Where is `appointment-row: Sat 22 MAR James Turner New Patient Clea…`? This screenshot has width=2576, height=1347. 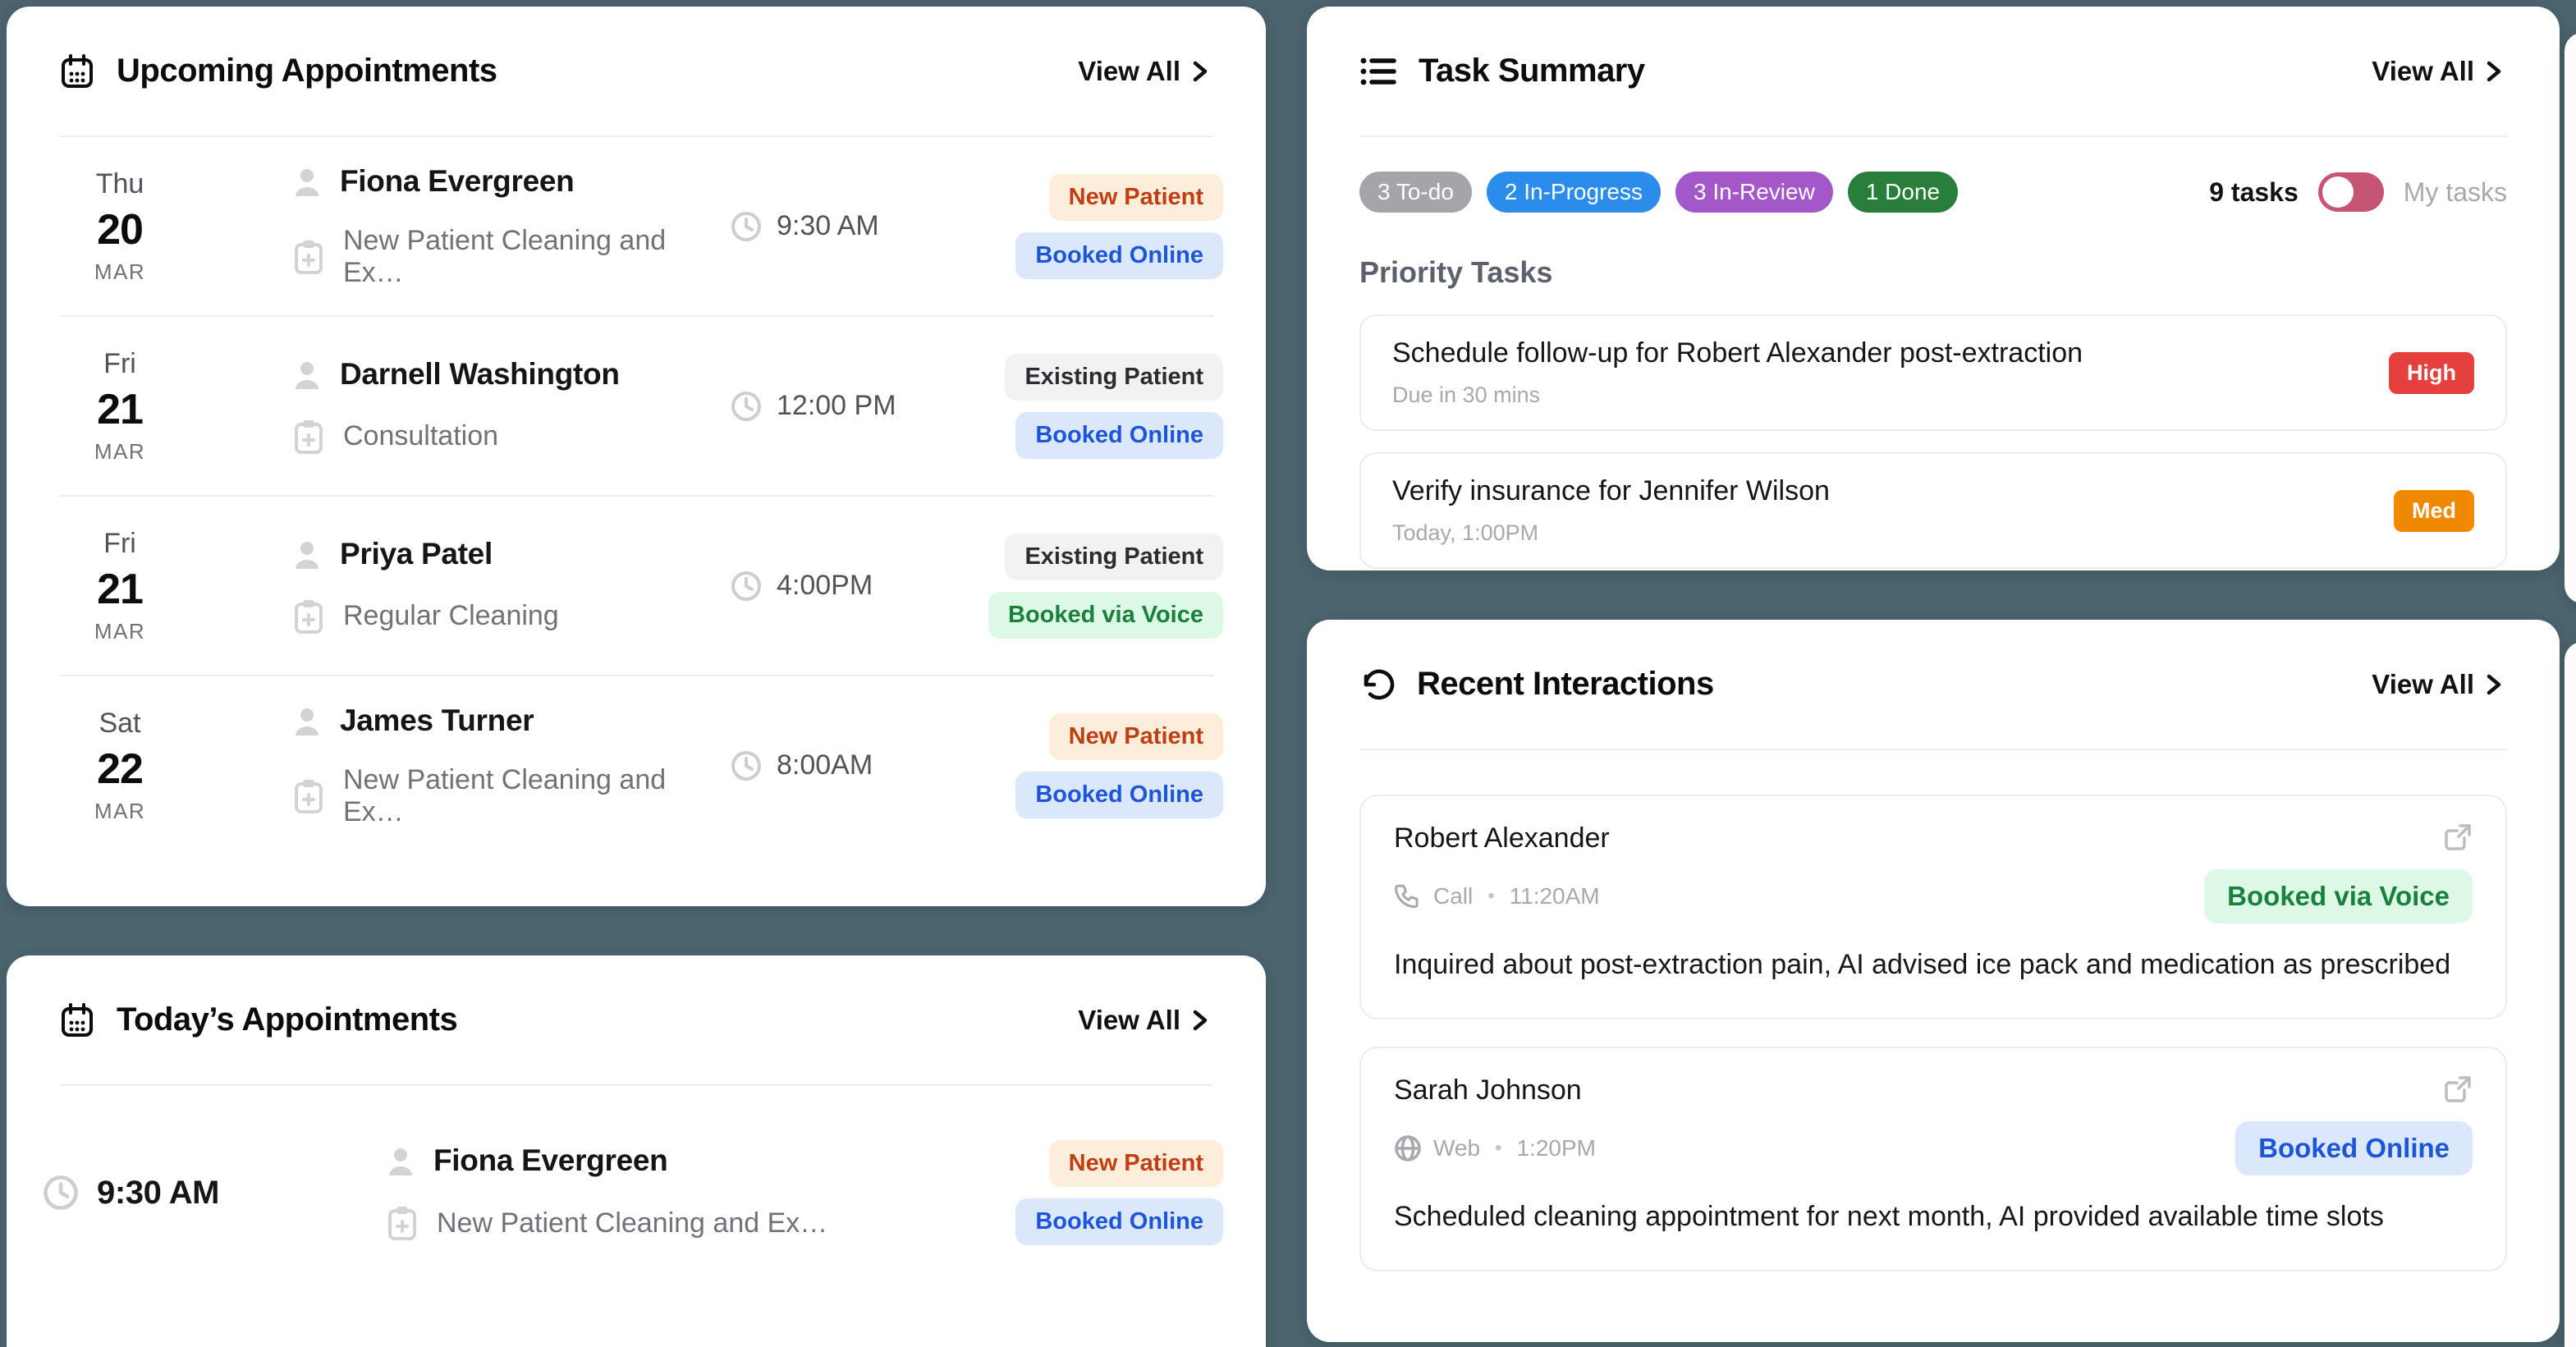 appointment-row: Sat 22 MAR James Turner New Patient Clea… is located at coordinates (637, 765).